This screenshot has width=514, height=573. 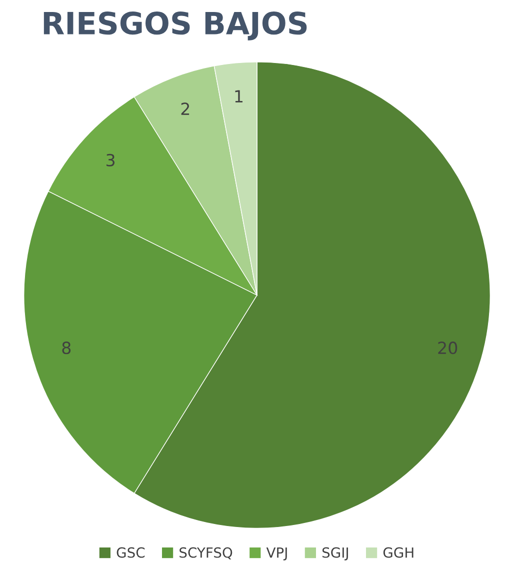 I want to click on data-label: 8, so click(x=66, y=348).